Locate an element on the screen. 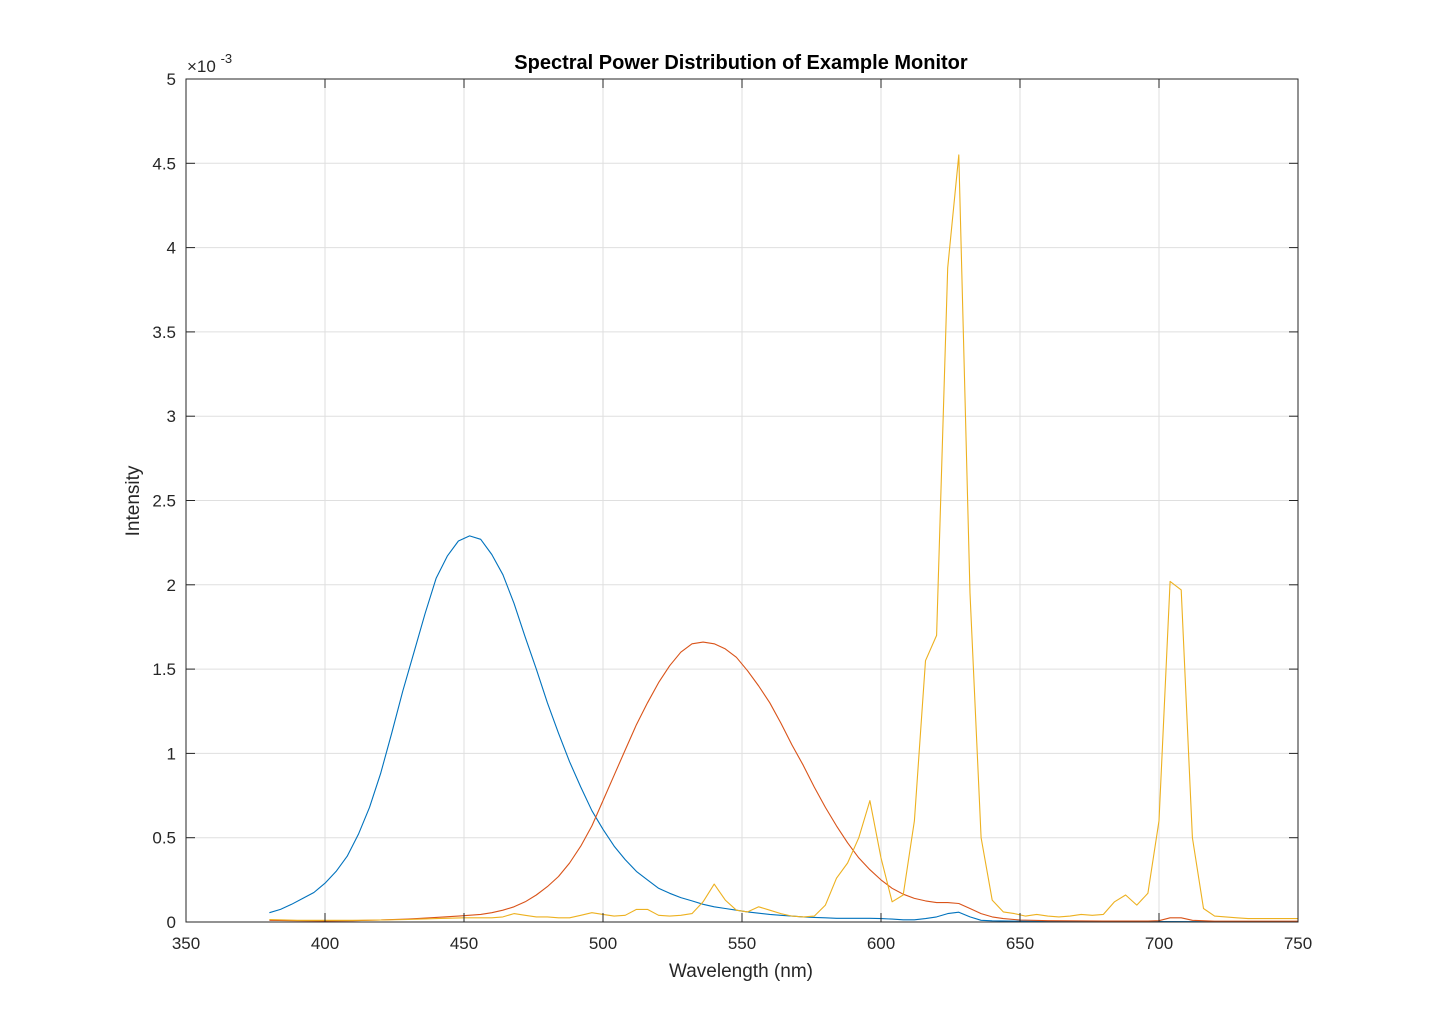  y-tick-labels: 0 0.5 1 1.5 2 2.5 3 3.5 4 4.5 5 is located at coordinates (164, 501).